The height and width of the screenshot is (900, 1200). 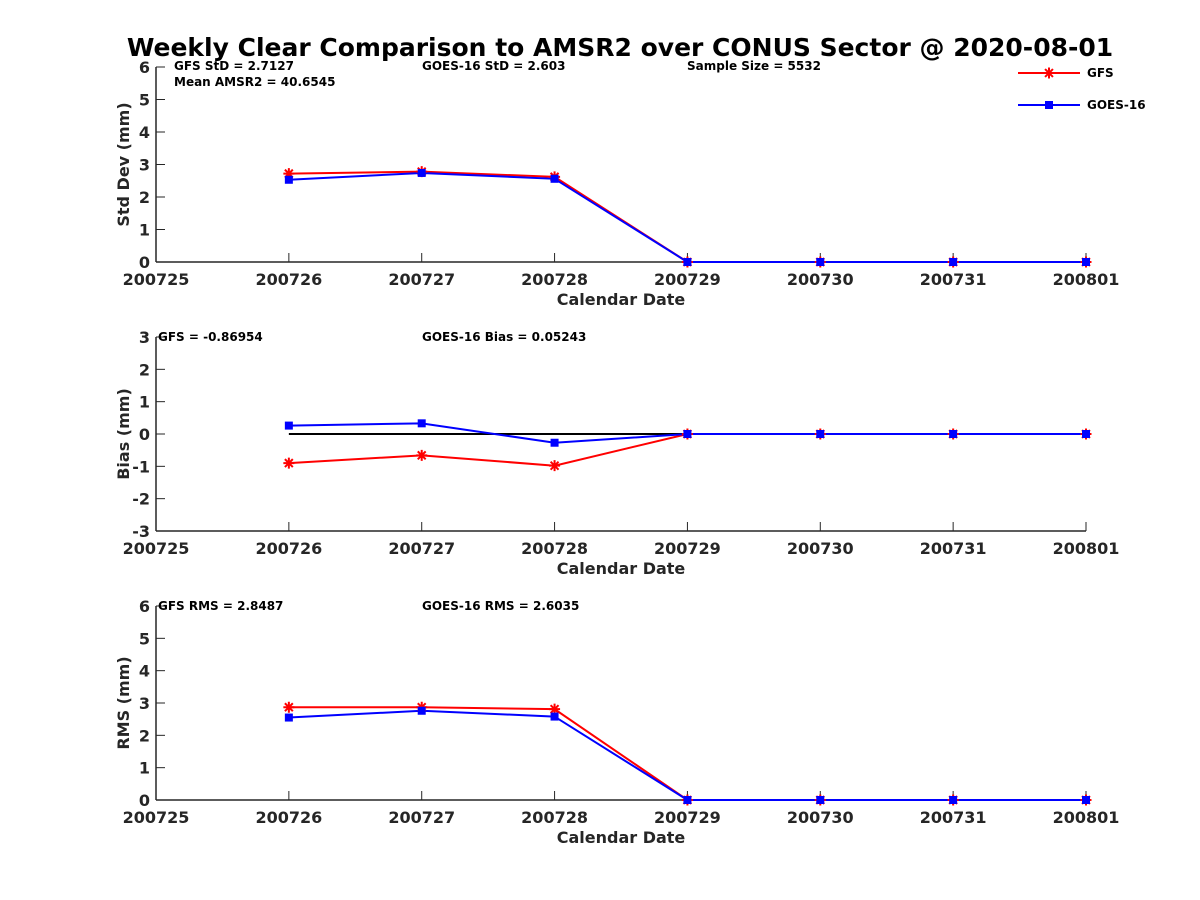 I want to click on y-tick-label: -1, so click(x=141, y=466).